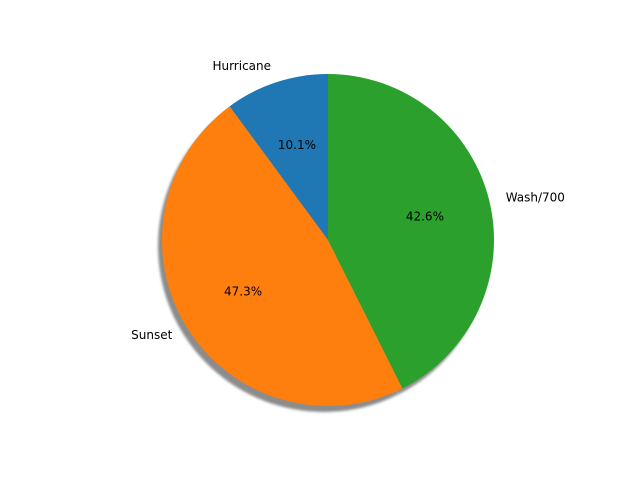 The image size is (640, 480). I want to click on percent-label-wash-700: 42.6%, so click(425, 217).